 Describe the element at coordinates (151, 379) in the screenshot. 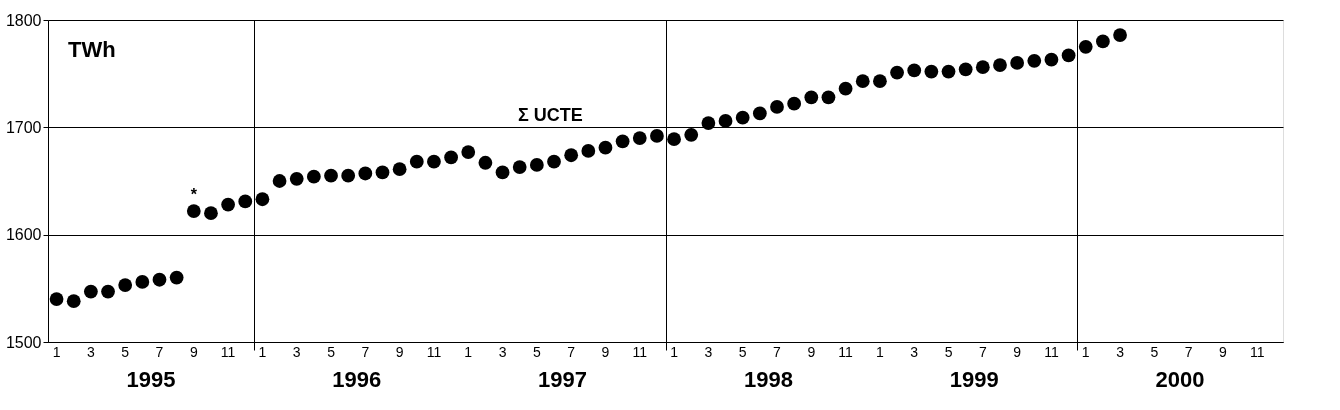

I see `text: 1995` at that location.